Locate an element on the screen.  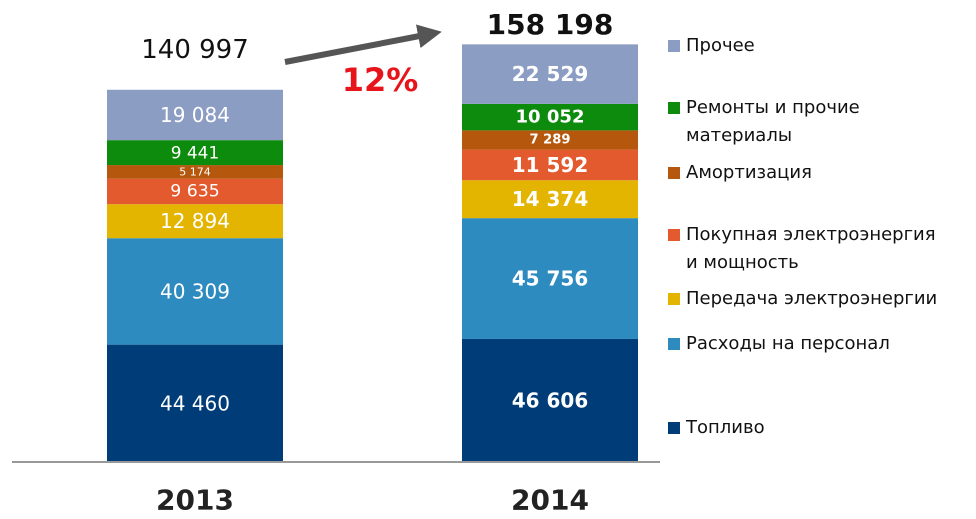
data-label: 5 174 is located at coordinates (195, 171).